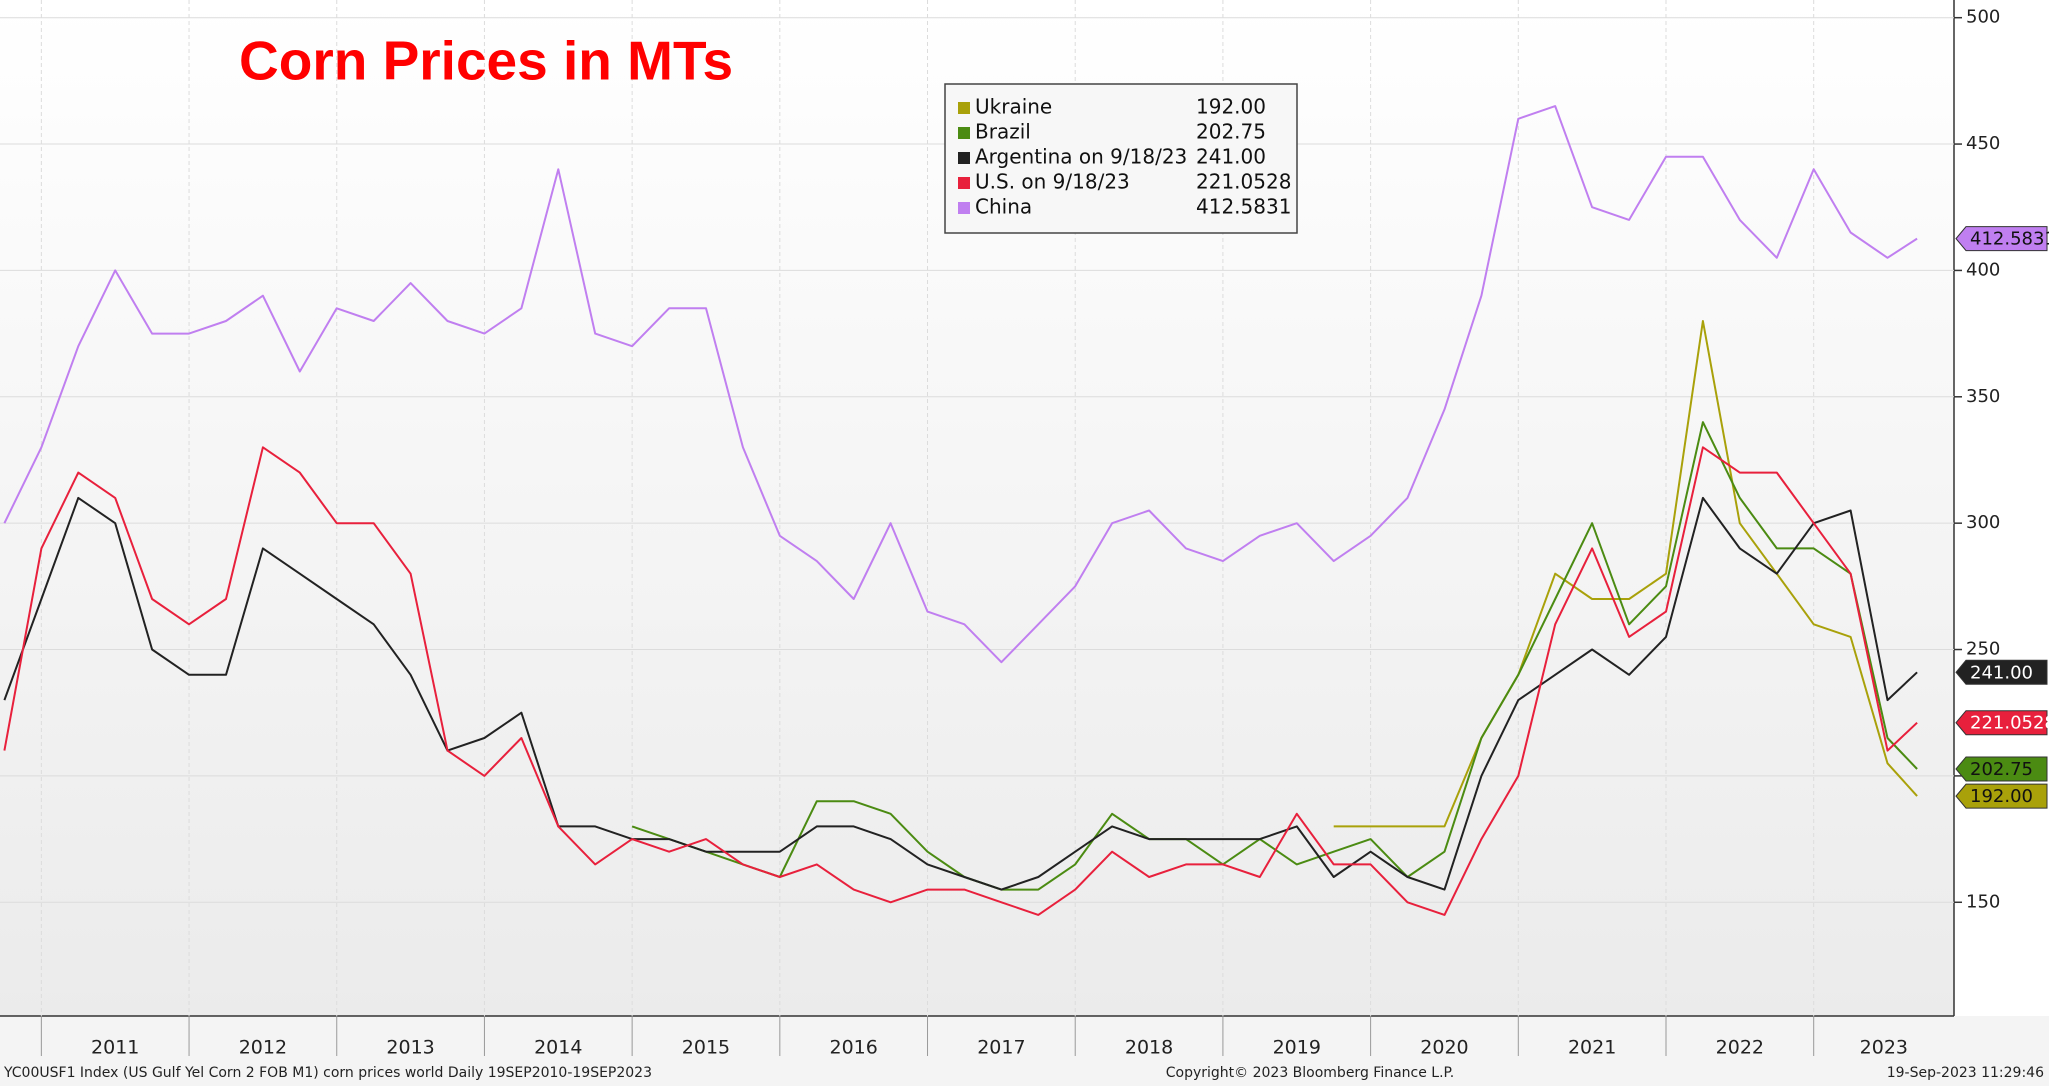  I want to click on legend-label: Argentina on 9/18/23, so click(1081, 157).